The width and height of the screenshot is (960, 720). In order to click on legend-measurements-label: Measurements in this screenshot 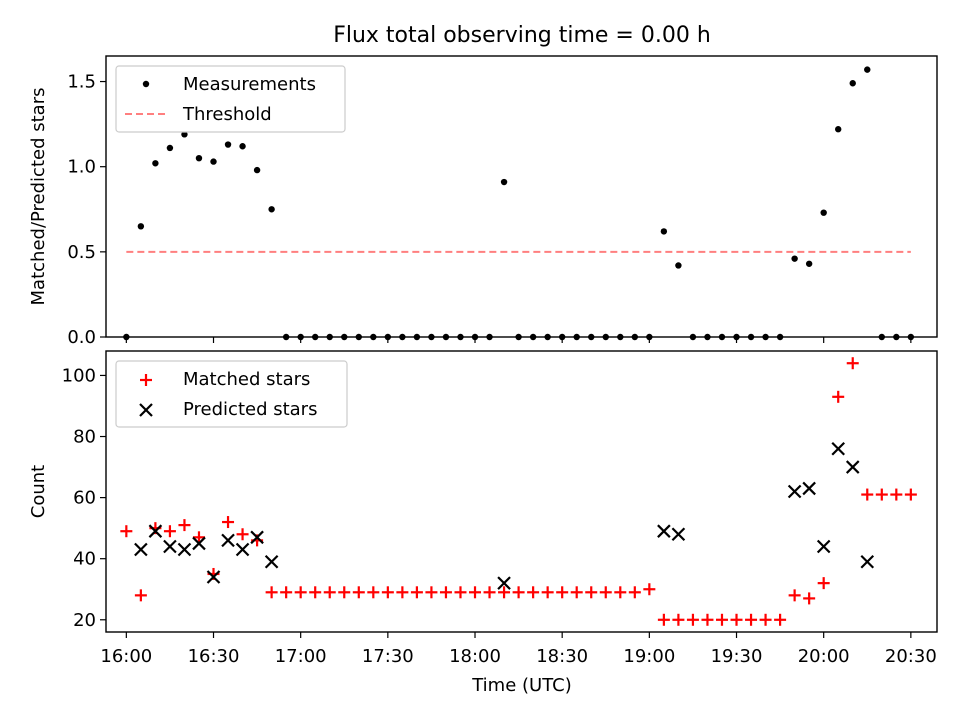, I will do `click(249, 84)`.